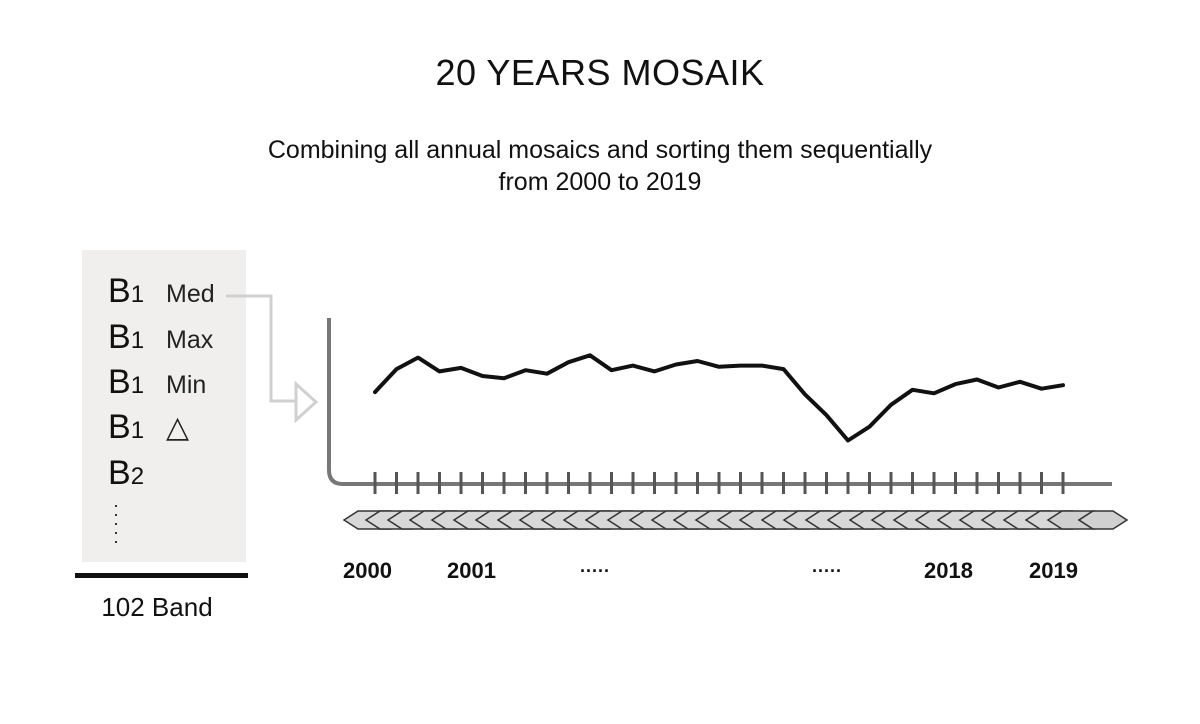 This screenshot has width=1200, height=724. Describe the element at coordinates (600, 182) in the screenshot. I see `subtitle-line-2: from 2000 to 2019` at that location.